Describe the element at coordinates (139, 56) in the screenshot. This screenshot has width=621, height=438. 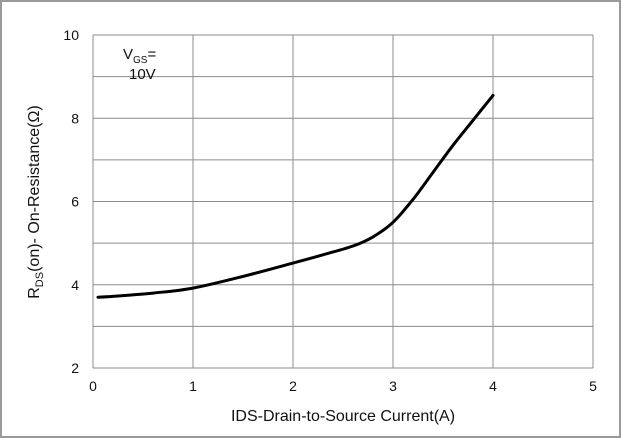
I see `vgs-annotation: VGS=` at that location.